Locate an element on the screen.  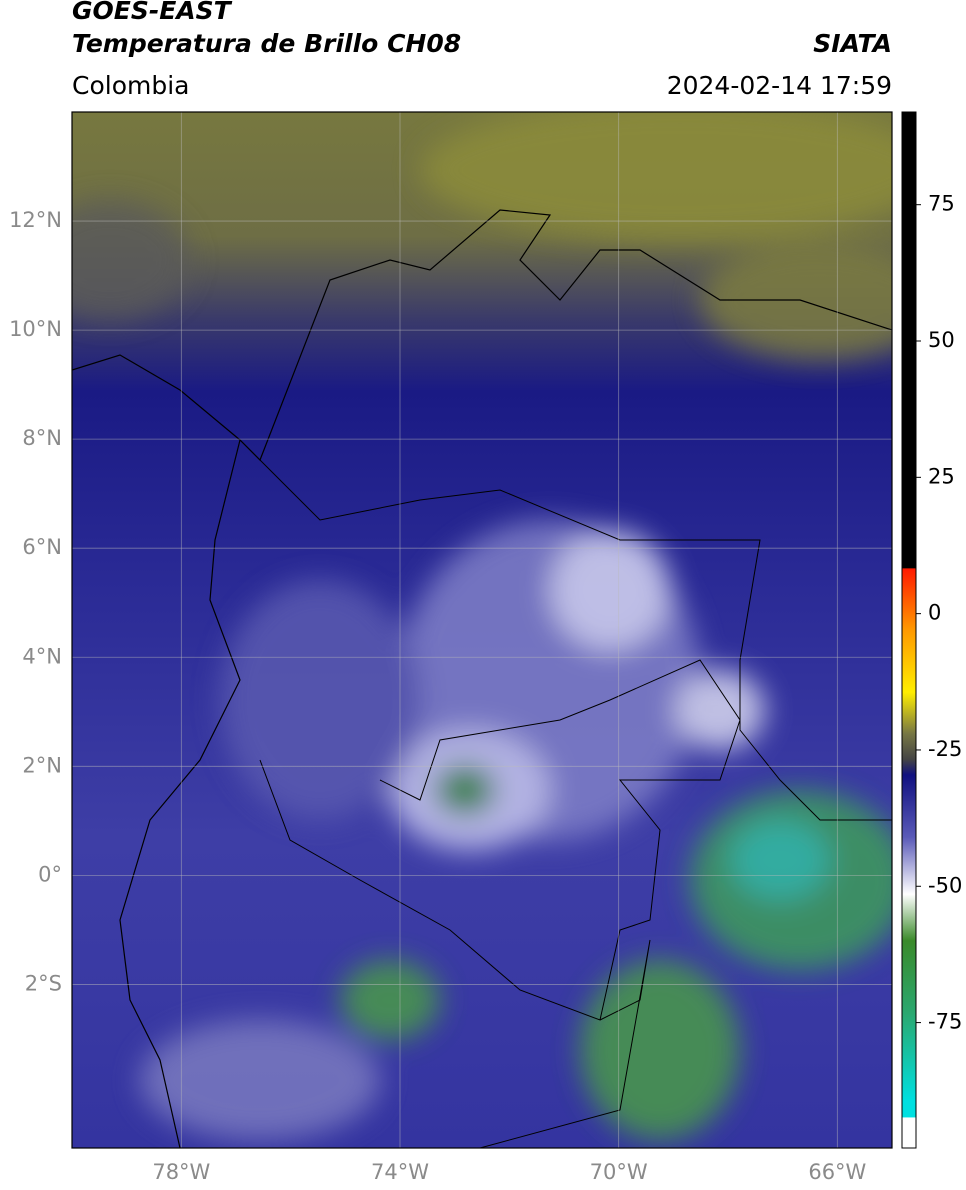
lat-tick-label: 12°N is located at coordinates (35, 220).